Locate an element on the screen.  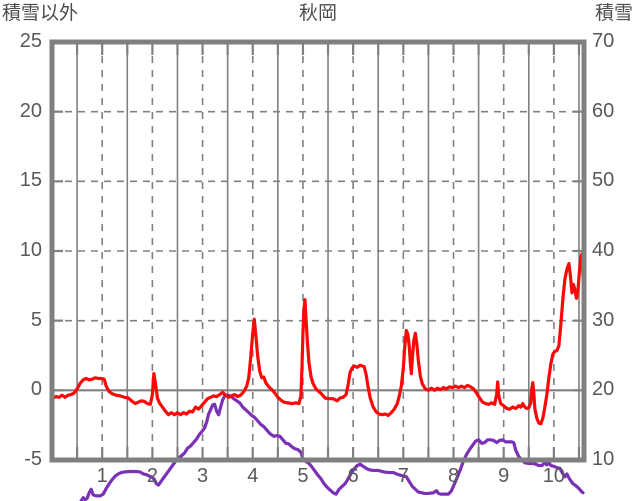
y-right-tick-label: 70 is located at coordinates (603, 41).